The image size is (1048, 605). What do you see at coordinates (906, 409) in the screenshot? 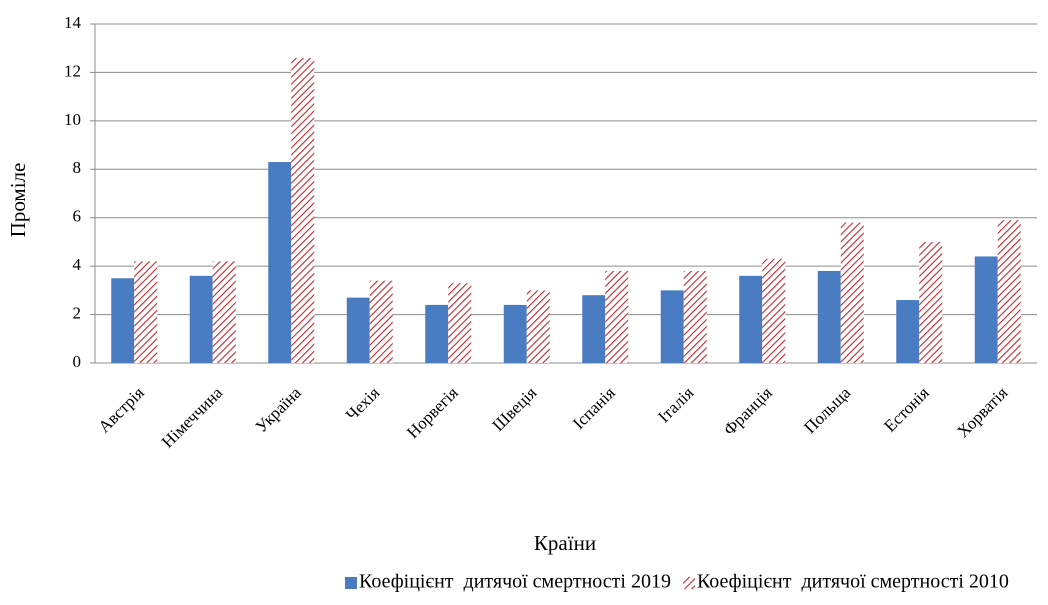
I see `x-tick-label: Естонія` at bounding box center [906, 409].